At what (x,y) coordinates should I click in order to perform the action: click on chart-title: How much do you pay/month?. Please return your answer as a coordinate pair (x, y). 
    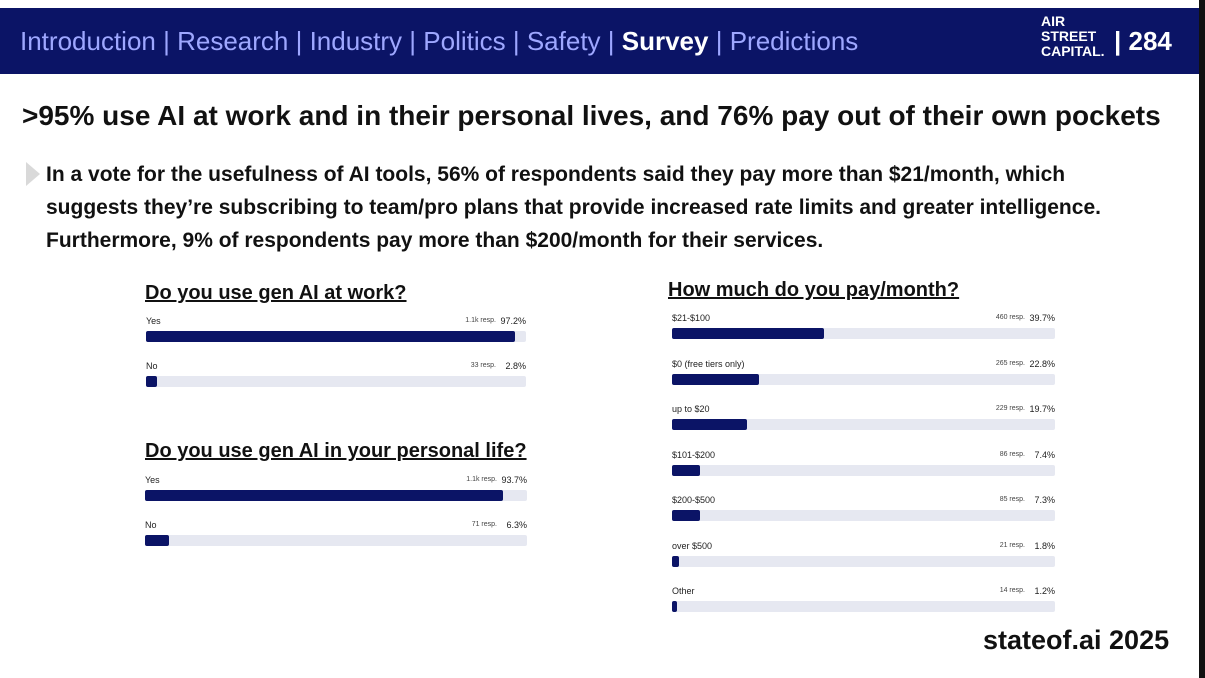
    Looking at the image, I should click on (814, 290).